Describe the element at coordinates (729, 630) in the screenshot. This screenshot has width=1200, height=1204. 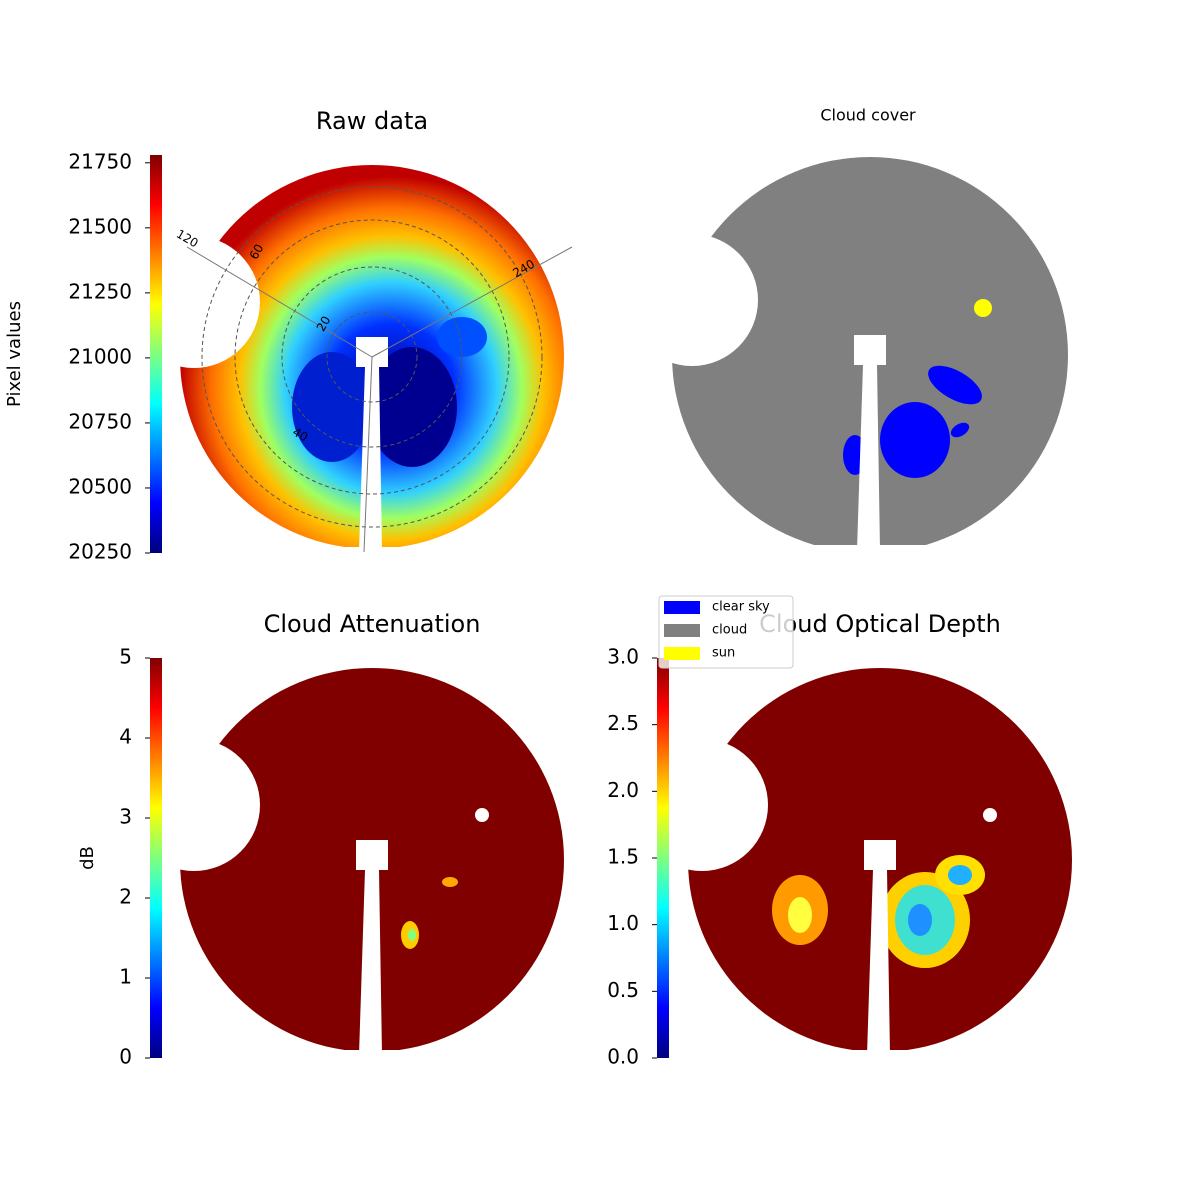
I see `legend-label: cloud` at that location.